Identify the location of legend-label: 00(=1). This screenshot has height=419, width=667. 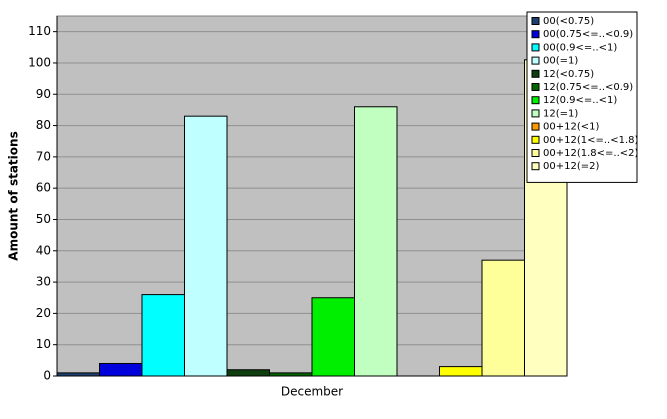
(560, 61).